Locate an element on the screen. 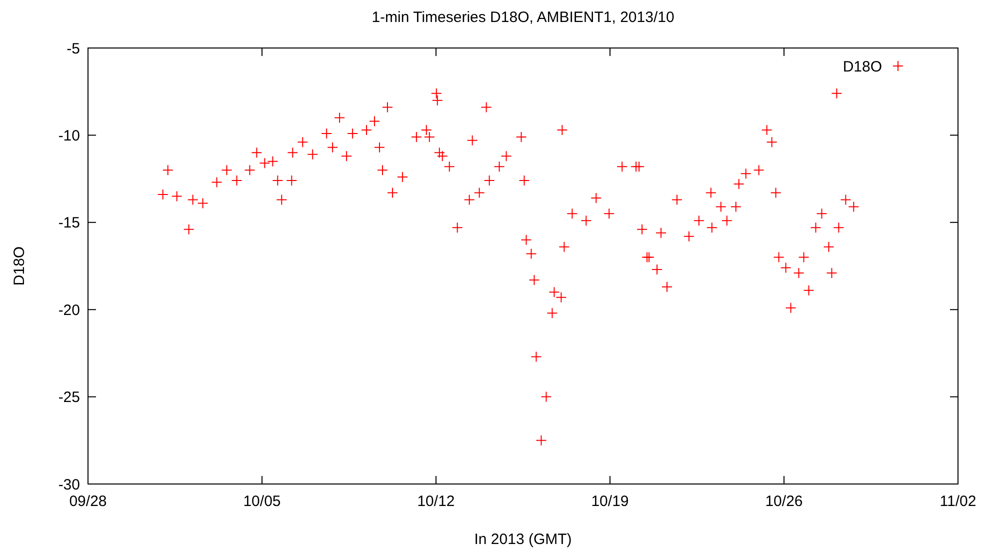 Image resolution: width=998 pixels, height=559 pixels. x-tick-label: 10/12 is located at coordinates (436, 501).